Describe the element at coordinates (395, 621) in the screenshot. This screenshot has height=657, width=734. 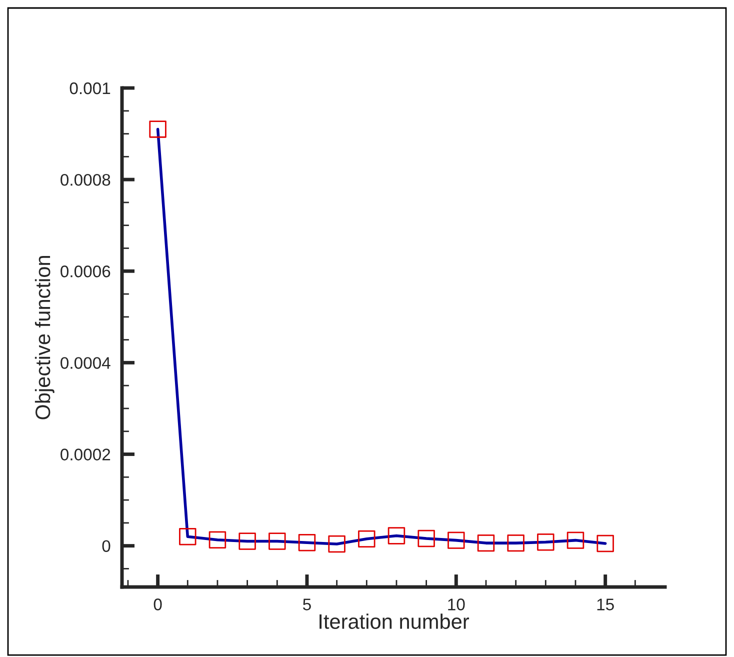
I see `x-axis-title: Iteration number` at that location.